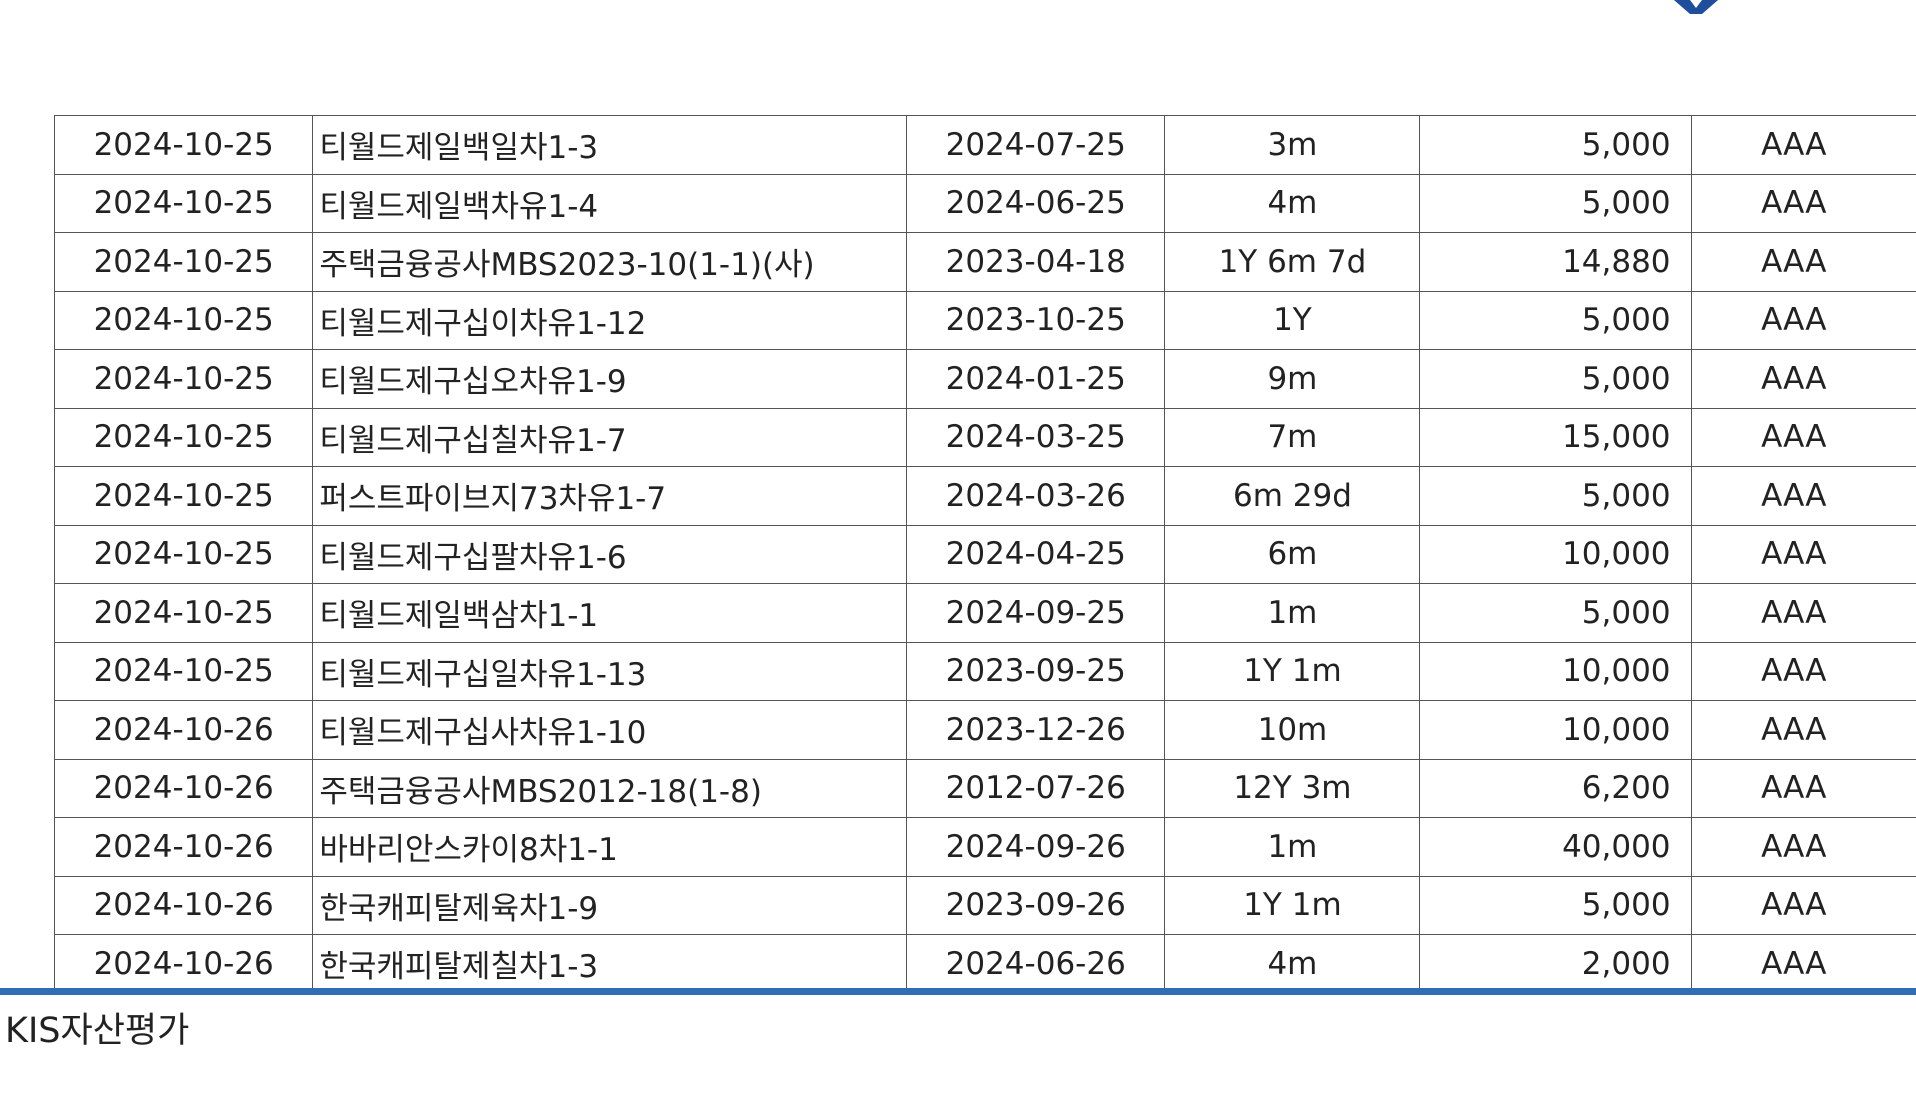 The width and height of the screenshot is (1916, 1104). Describe the element at coordinates (1036, 613) in the screenshot. I see `issue-date-cell: 2024-09-25` at that location.